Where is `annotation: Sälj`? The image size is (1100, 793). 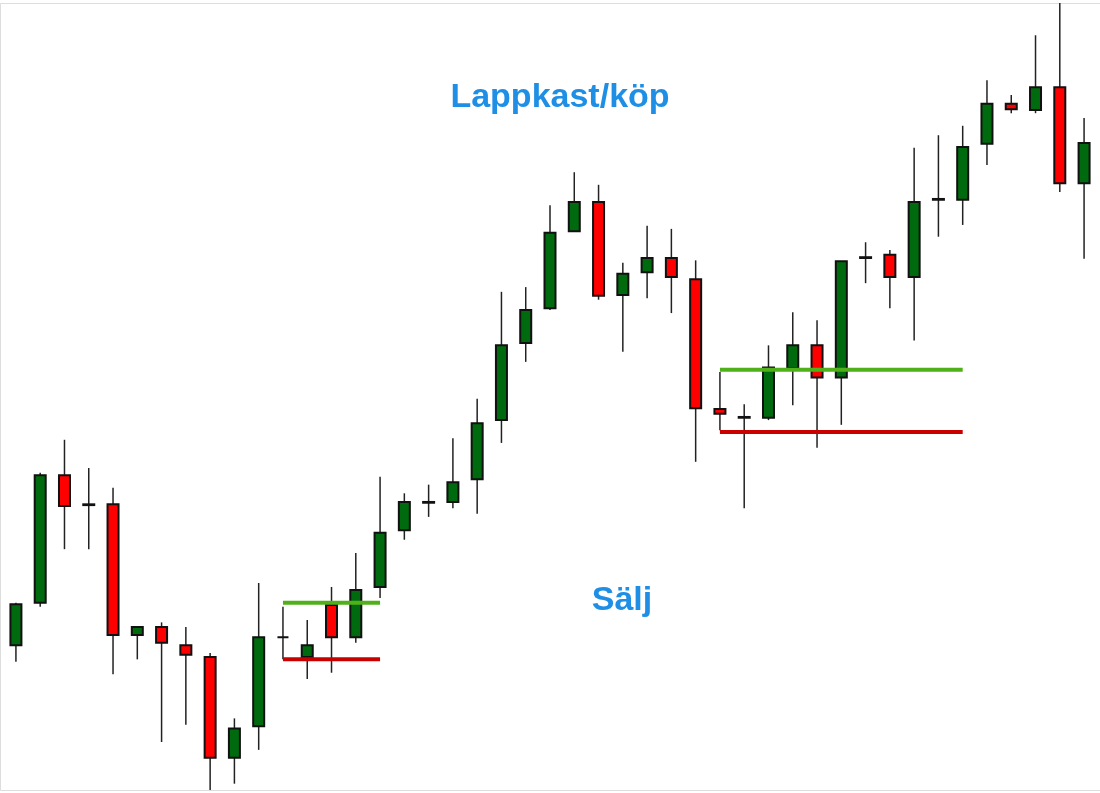
annotation: Sälj is located at coordinates (622, 598).